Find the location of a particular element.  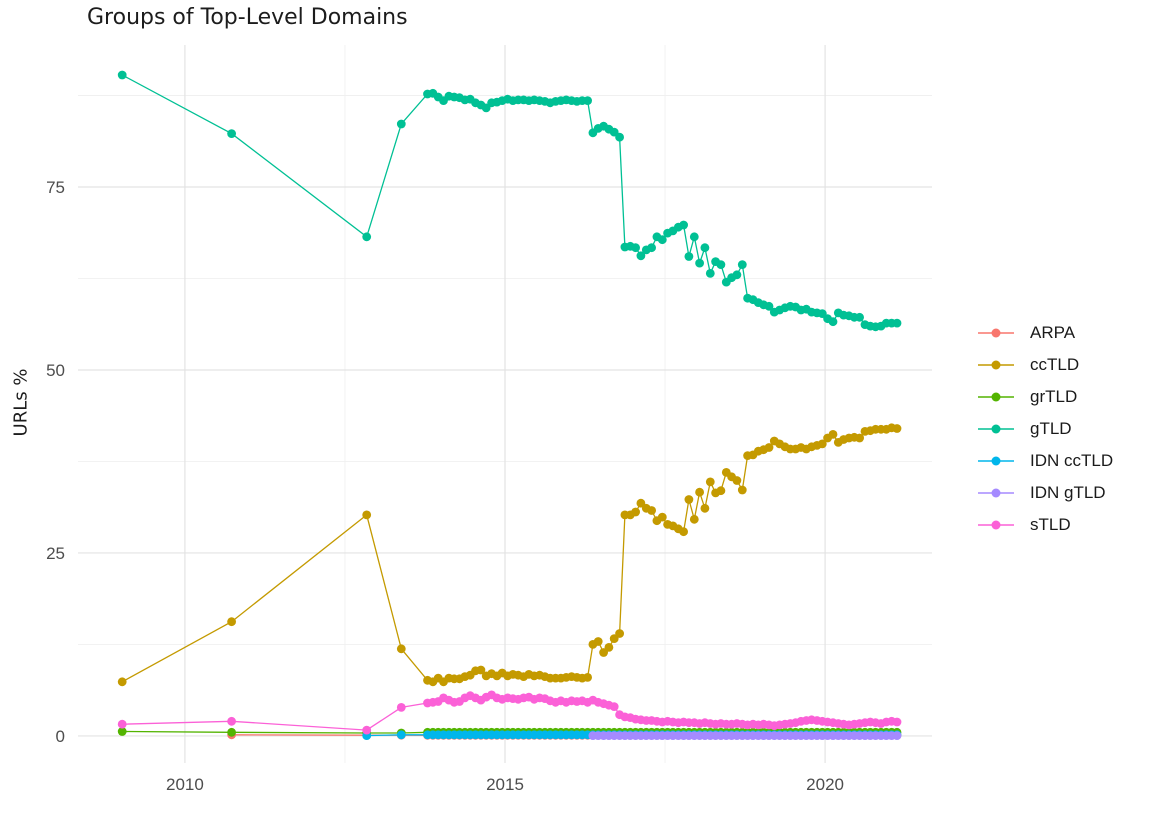

y-tick-label: 0 is located at coordinates (60, 736).